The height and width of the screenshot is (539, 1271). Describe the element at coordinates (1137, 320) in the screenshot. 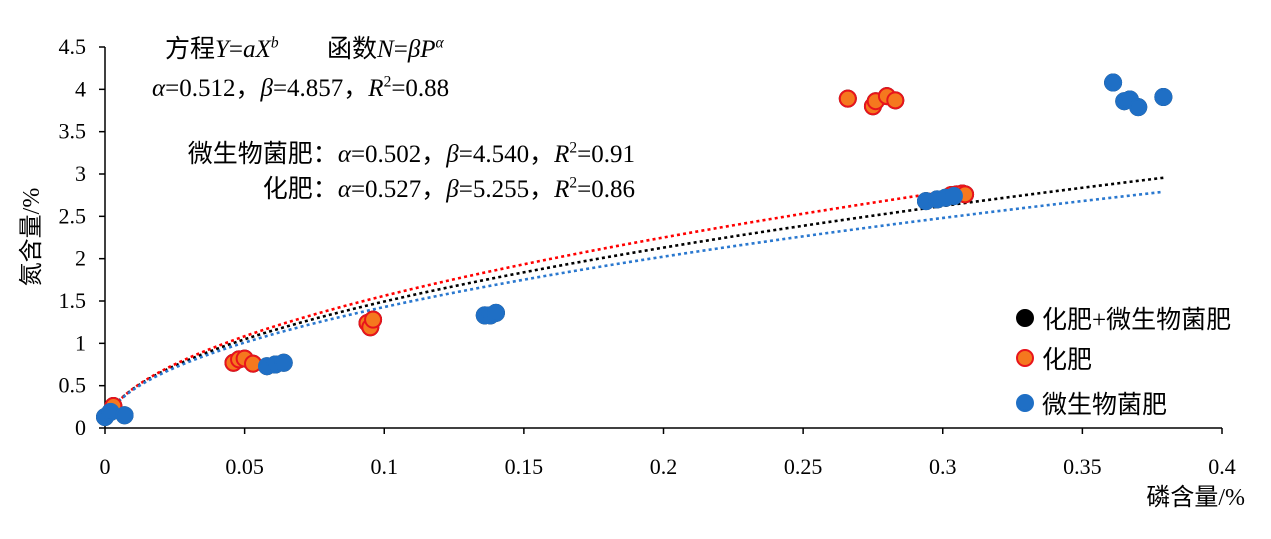

I see `legend-label: 化肥+微生物菌肥` at that location.